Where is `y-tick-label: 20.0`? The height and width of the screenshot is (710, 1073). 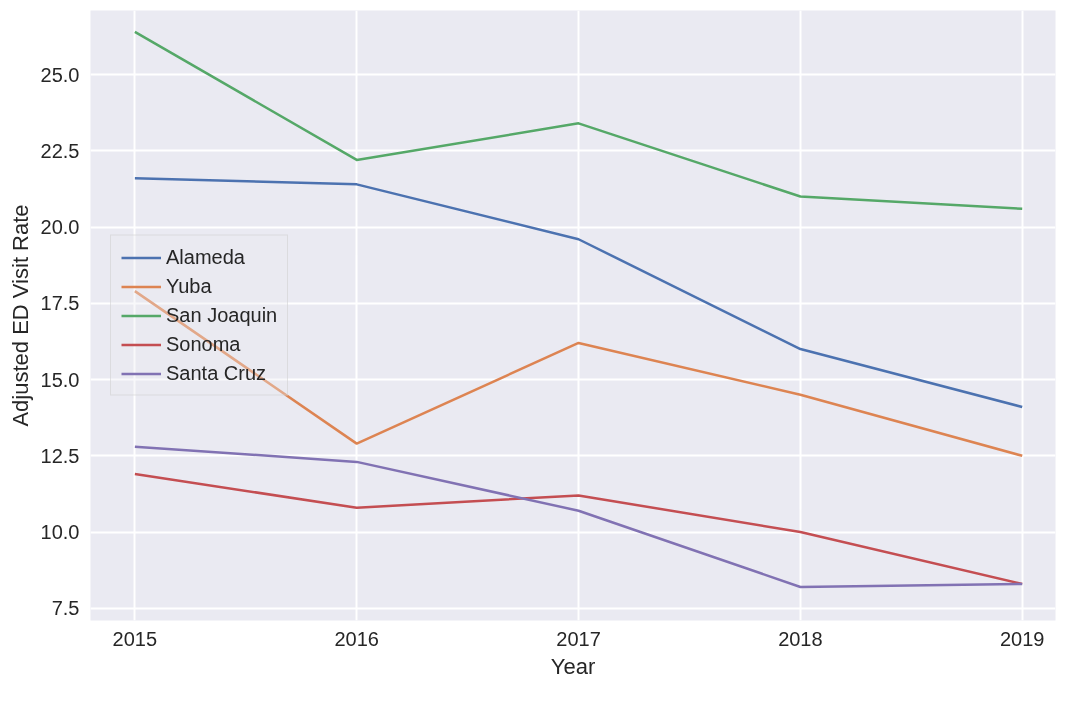
y-tick-label: 20.0 is located at coordinates (60, 227).